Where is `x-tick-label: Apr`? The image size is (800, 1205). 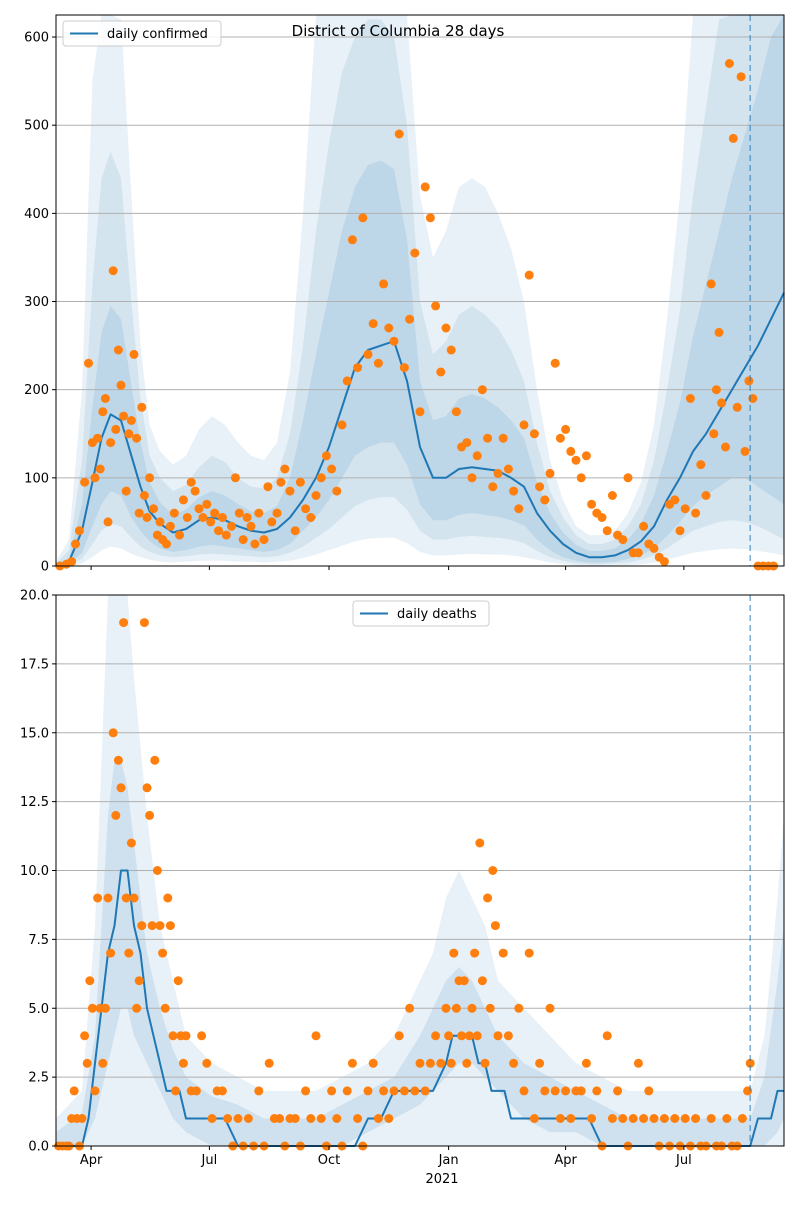 x-tick-label: Apr is located at coordinates (91, 1160).